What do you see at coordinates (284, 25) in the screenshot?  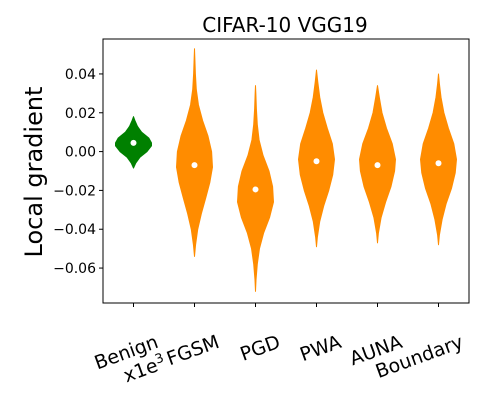 I see `chart-title: CIFAR-10 VGG19` at bounding box center [284, 25].